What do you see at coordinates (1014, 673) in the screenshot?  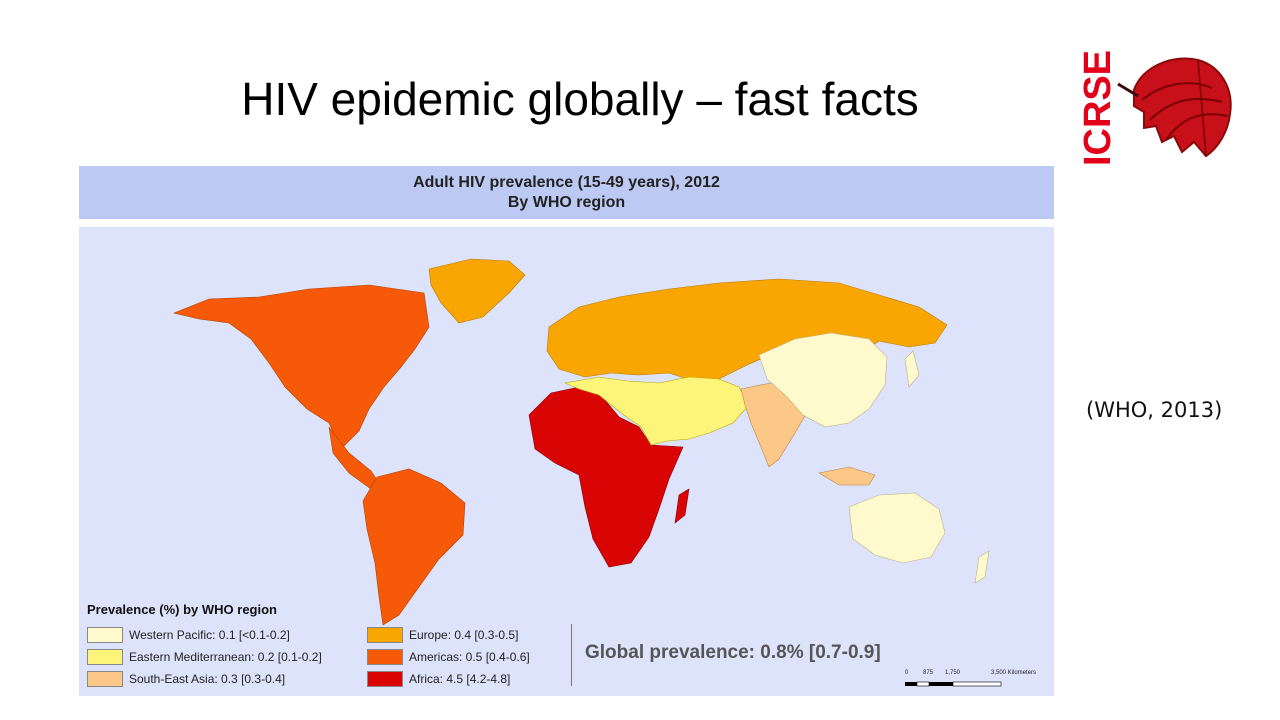 I see `scale-label-3500: 3,500 Kilometers` at bounding box center [1014, 673].